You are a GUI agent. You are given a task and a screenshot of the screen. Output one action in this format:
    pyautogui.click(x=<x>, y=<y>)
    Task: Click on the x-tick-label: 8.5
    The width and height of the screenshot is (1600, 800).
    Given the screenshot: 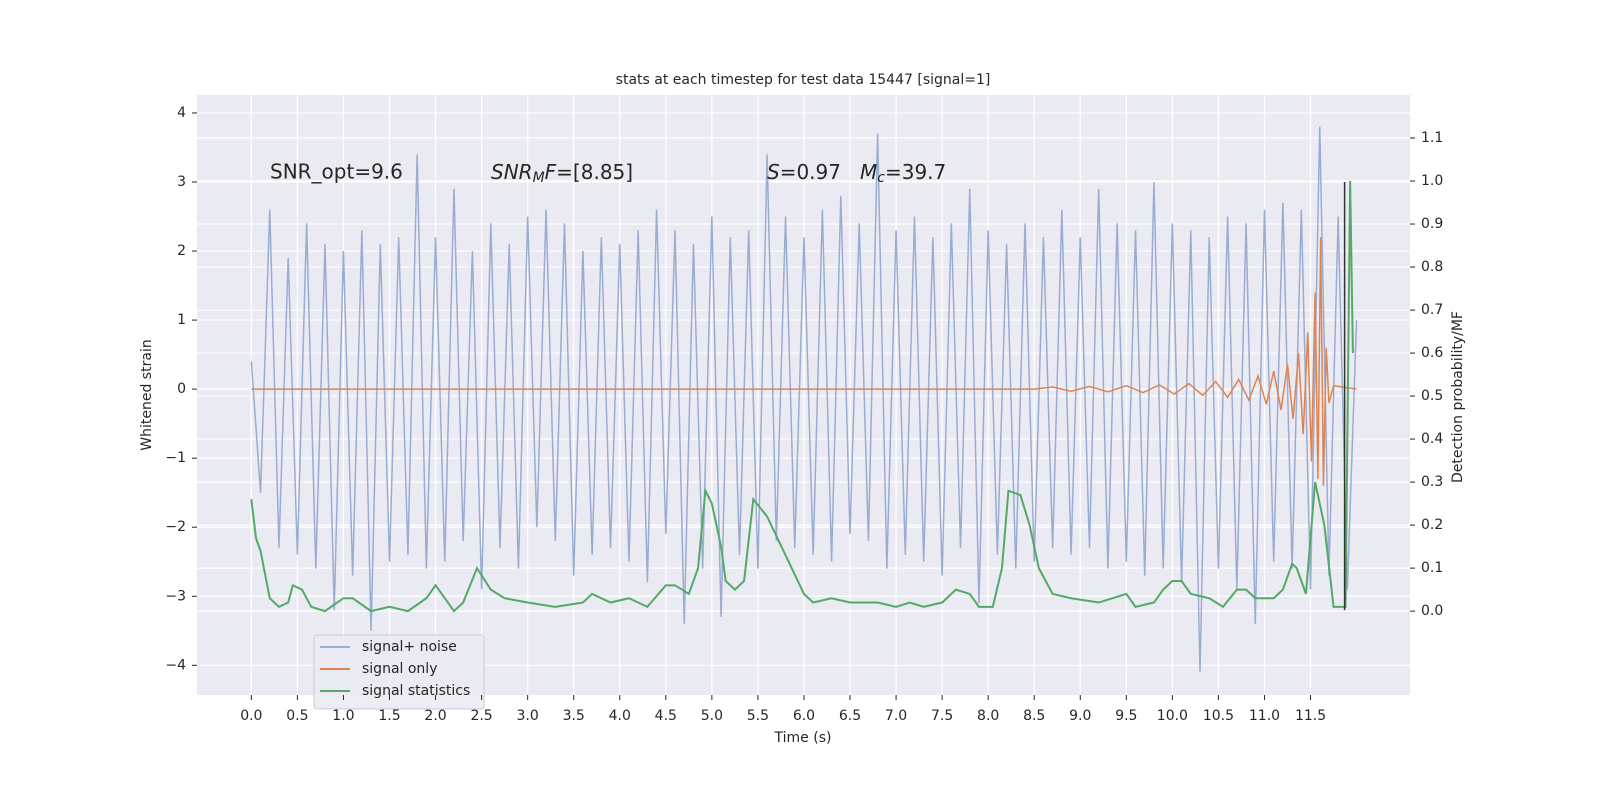 What is the action you would take?
    pyautogui.click(x=1034, y=716)
    